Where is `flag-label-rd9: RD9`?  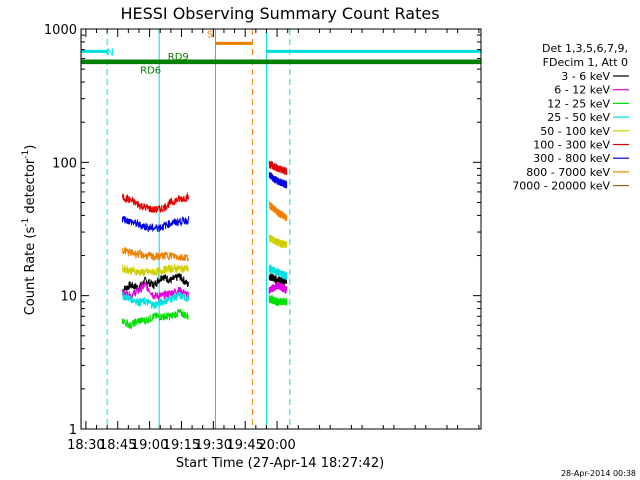 flag-label-rd9: RD9 is located at coordinates (178, 57).